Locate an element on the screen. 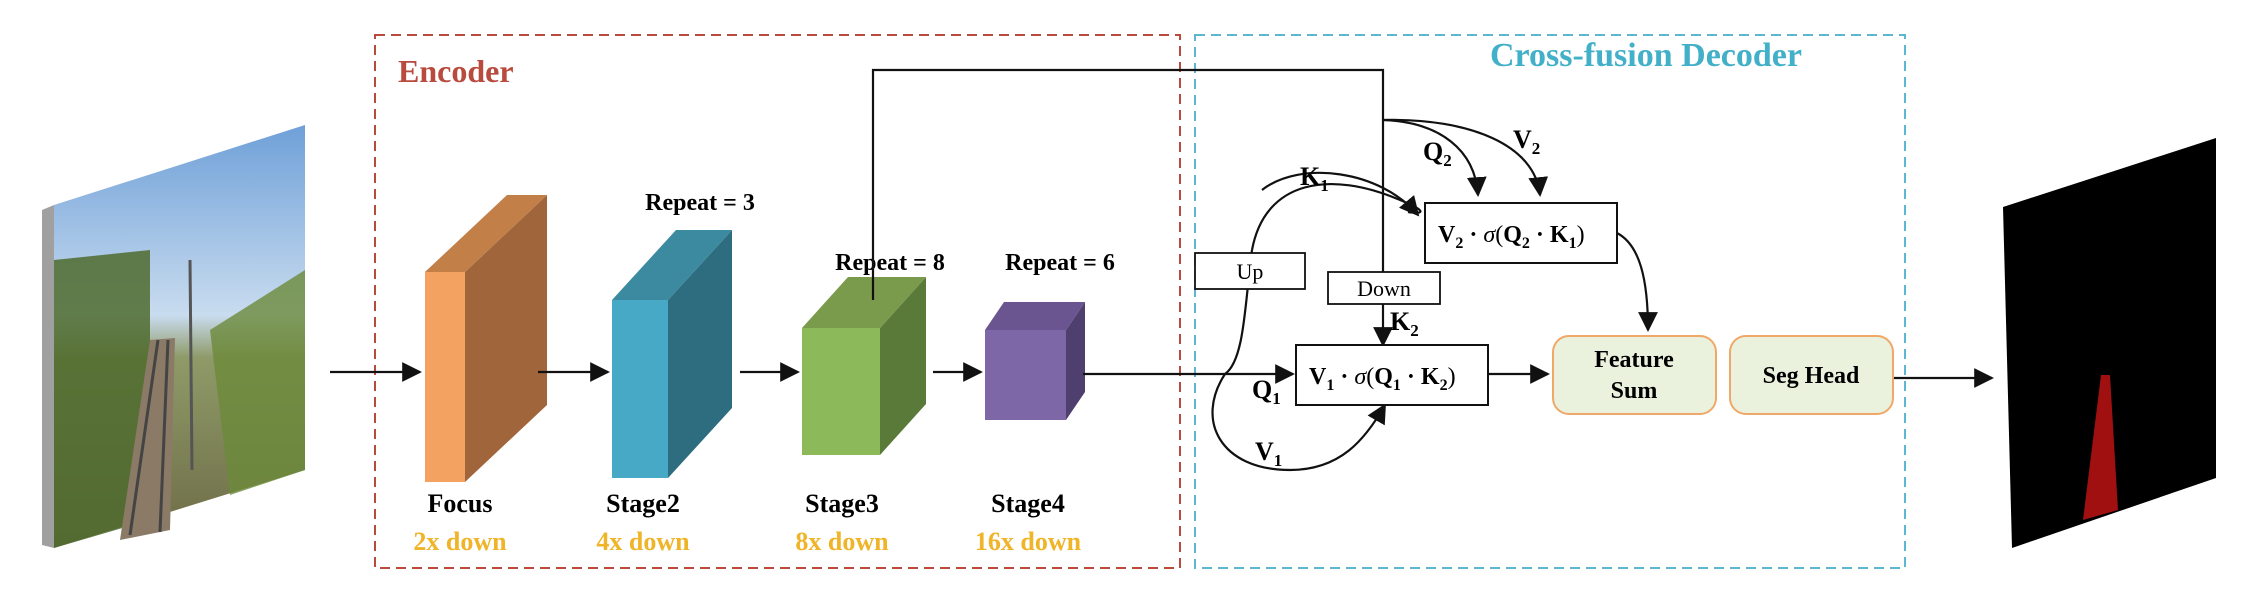 This screenshot has height=602, width=2258. stage3-name: Stage3 is located at coordinates (842, 503).